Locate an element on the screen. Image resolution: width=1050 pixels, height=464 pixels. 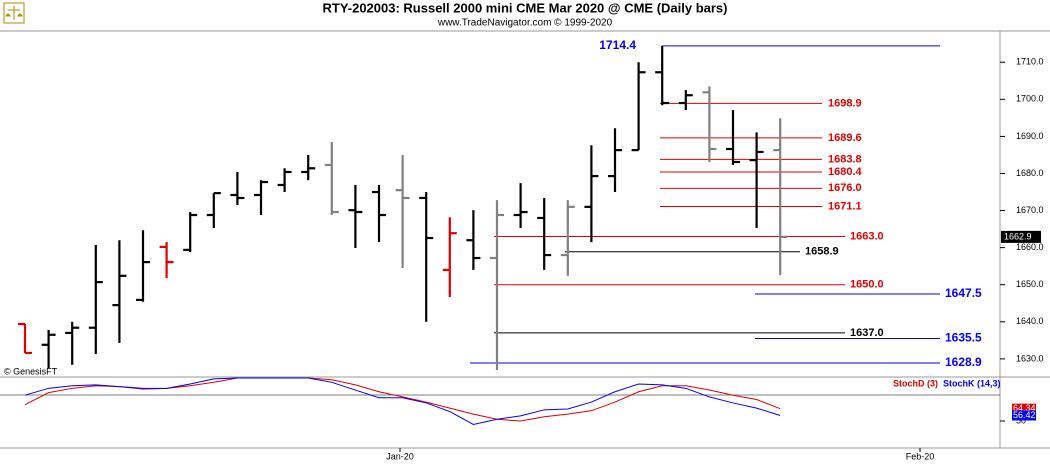
x-tick-label: Feb-20 is located at coordinates (920, 456).